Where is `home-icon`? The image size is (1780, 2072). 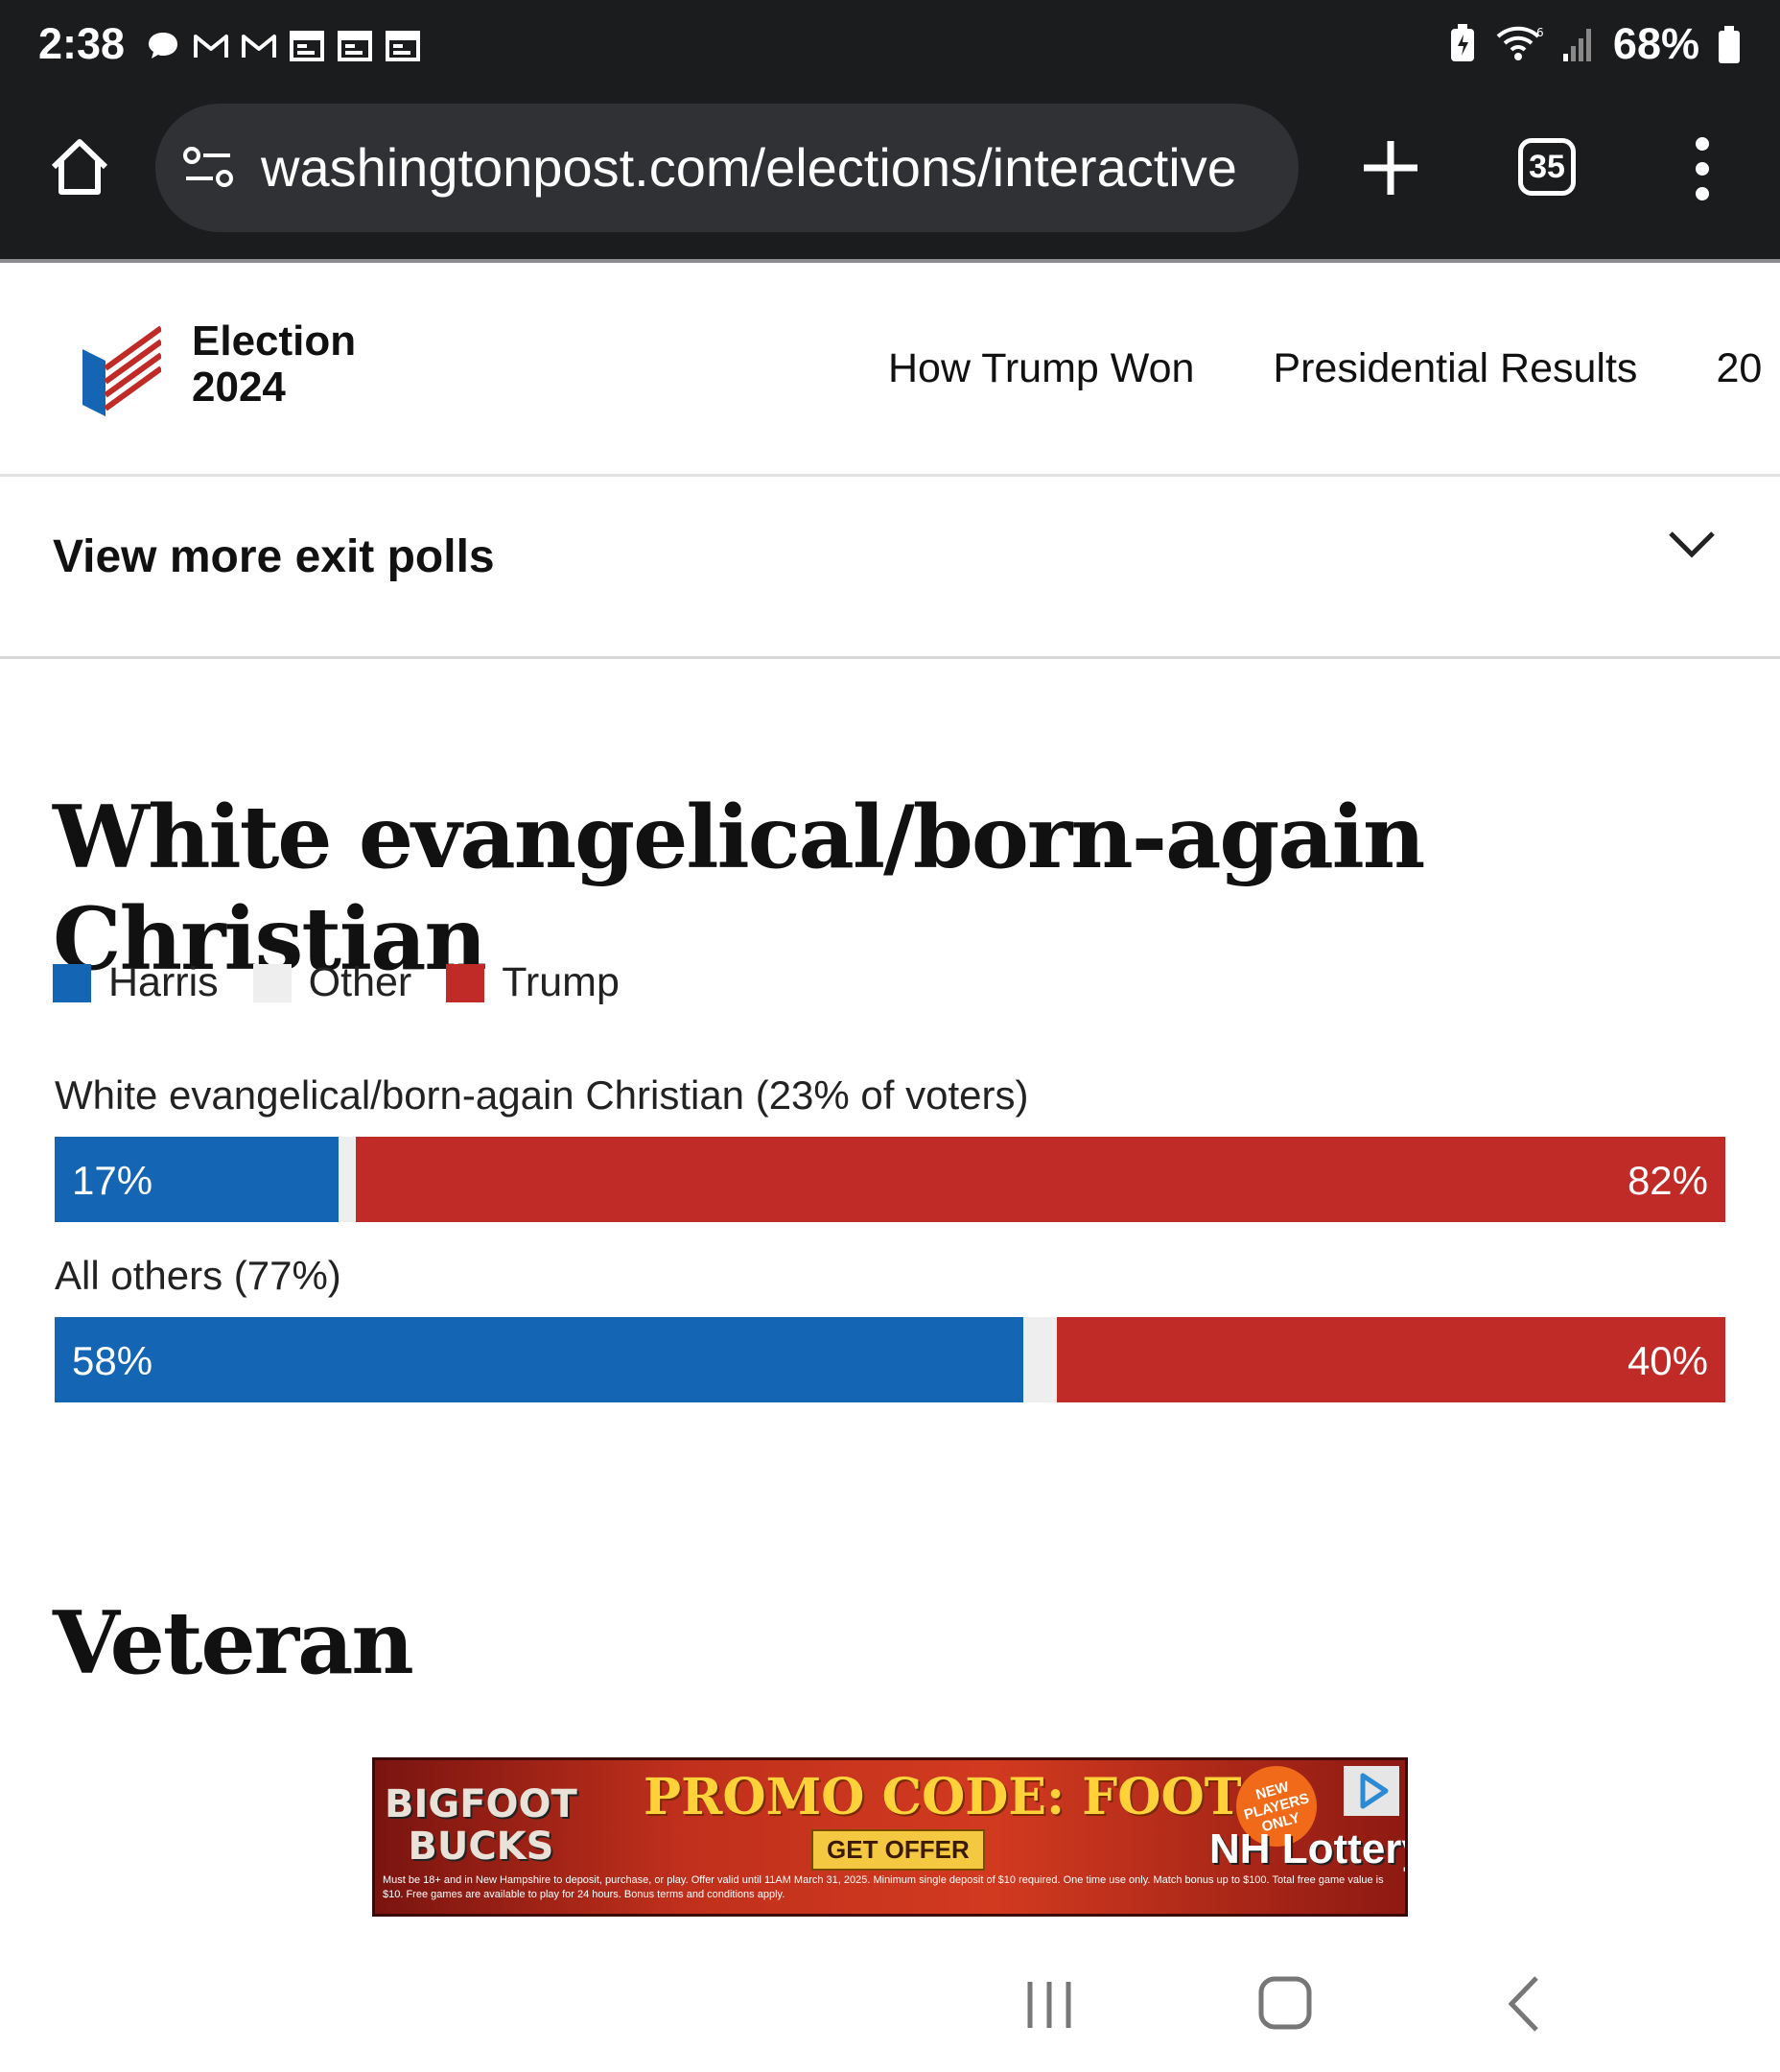
home-icon is located at coordinates (79, 167).